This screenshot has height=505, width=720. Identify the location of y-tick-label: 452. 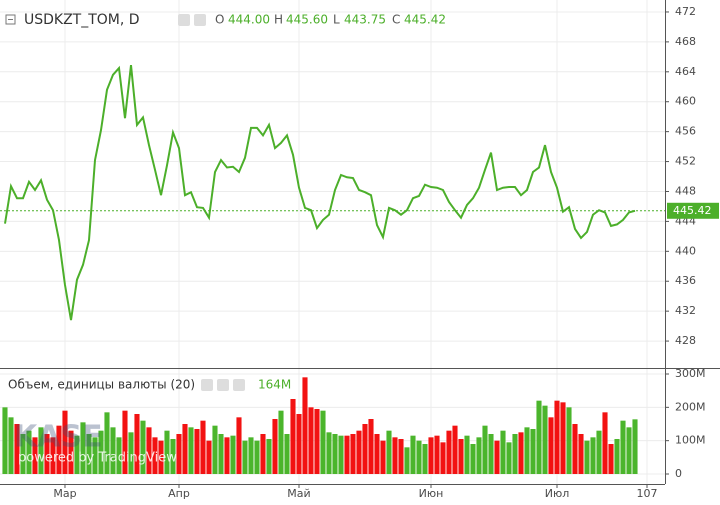
(685, 161).